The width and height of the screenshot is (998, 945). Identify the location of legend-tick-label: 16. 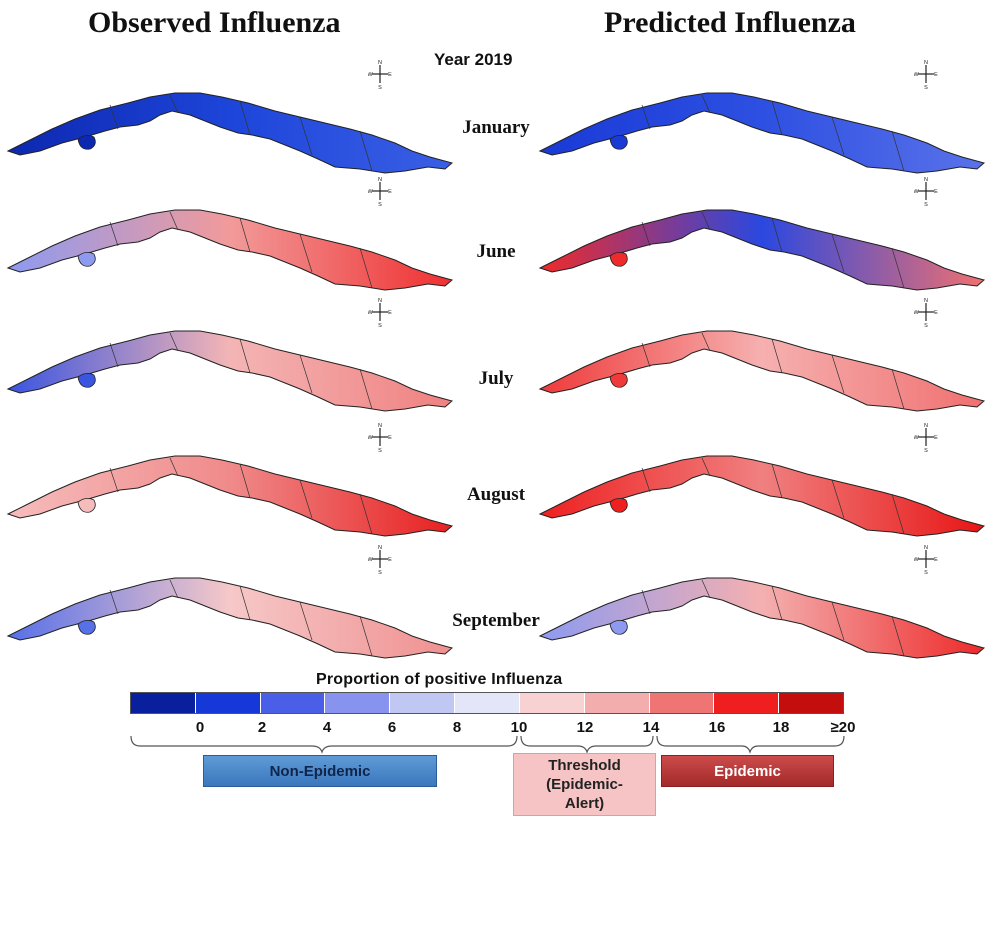
(717, 727).